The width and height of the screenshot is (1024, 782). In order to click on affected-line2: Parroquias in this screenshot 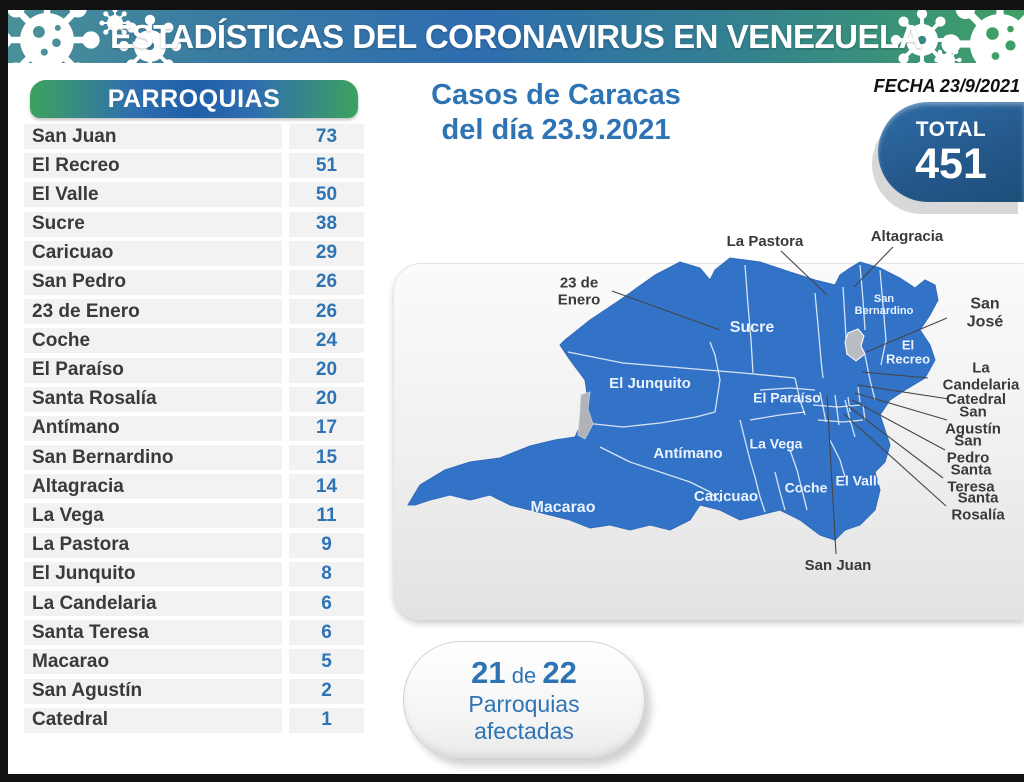, I will do `click(524, 704)`.